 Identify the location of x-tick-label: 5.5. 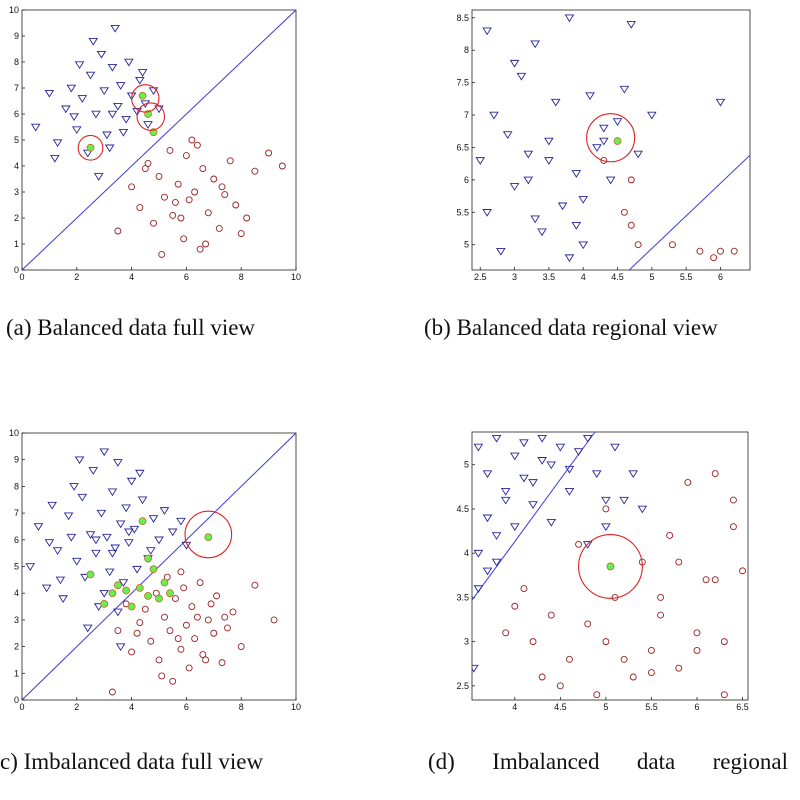
(686, 277).